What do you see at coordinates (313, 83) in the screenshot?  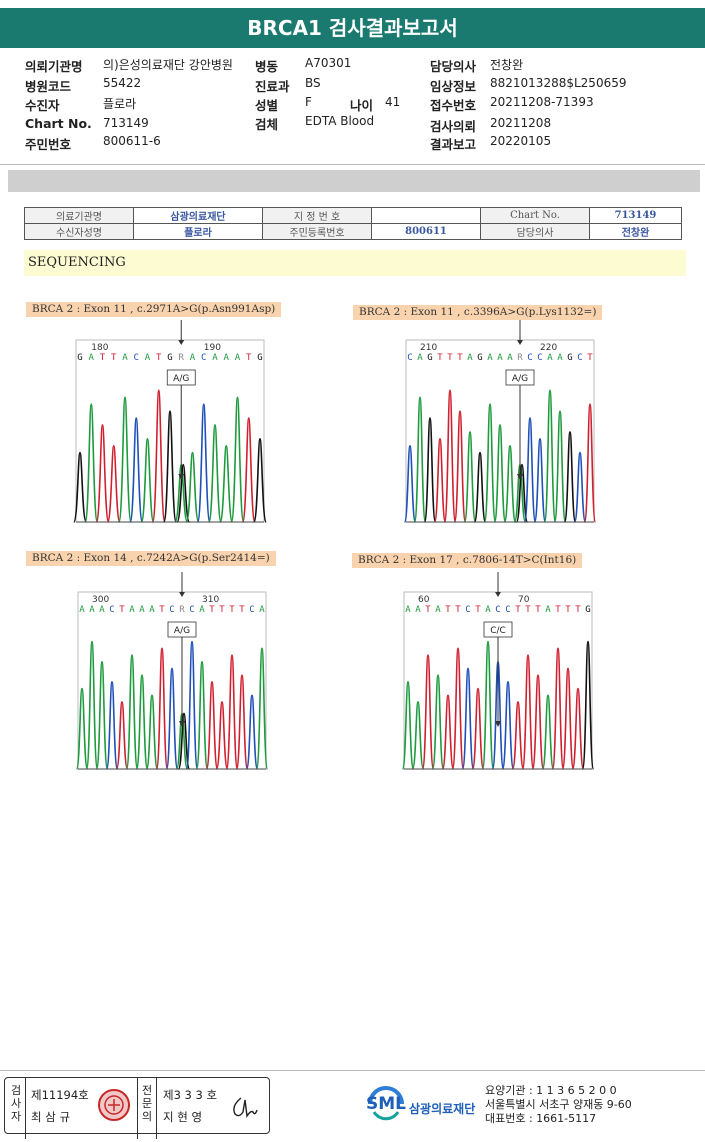 I see `department-value: BS` at bounding box center [313, 83].